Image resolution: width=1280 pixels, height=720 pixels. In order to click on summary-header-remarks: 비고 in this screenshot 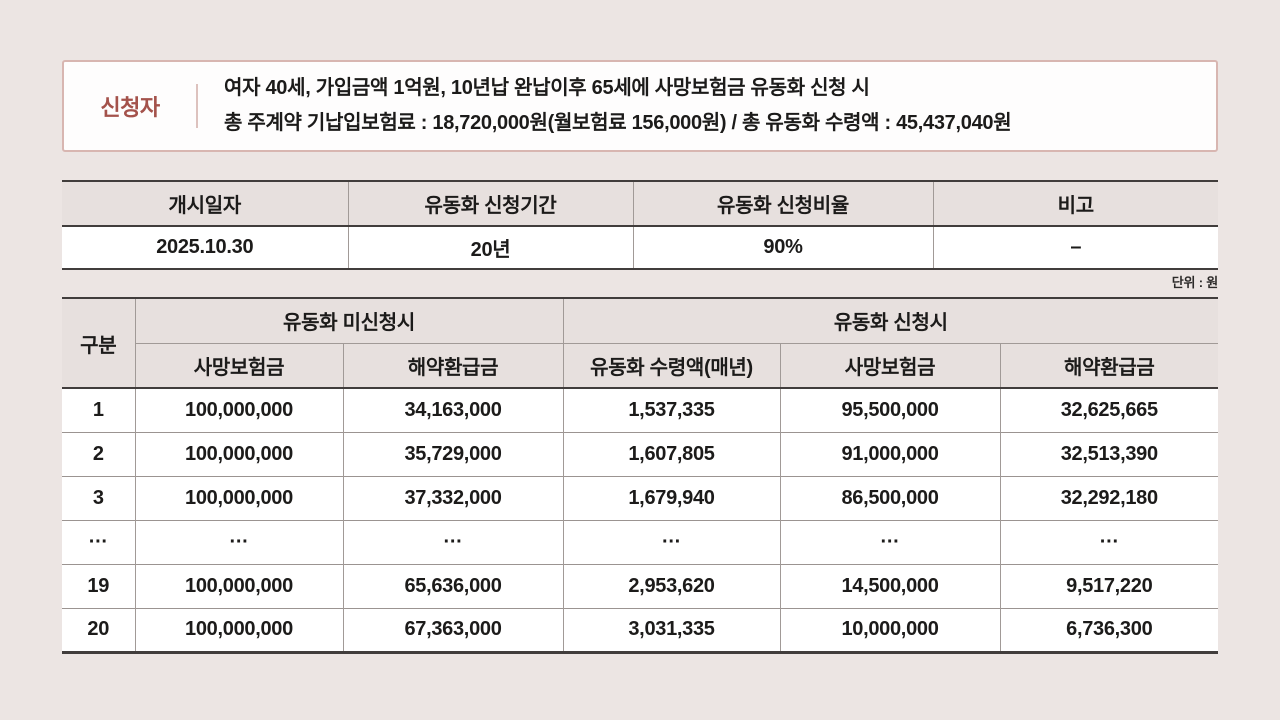, I will do `click(1075, 203)`.